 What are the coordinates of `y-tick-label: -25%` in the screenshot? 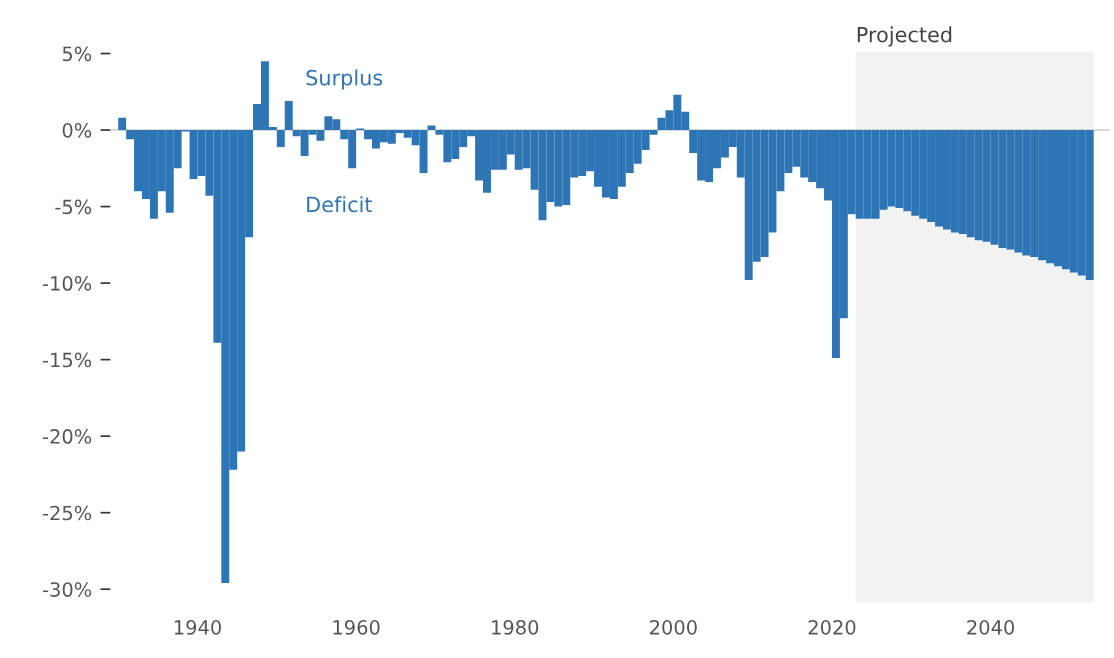 It's located at (67, 513).